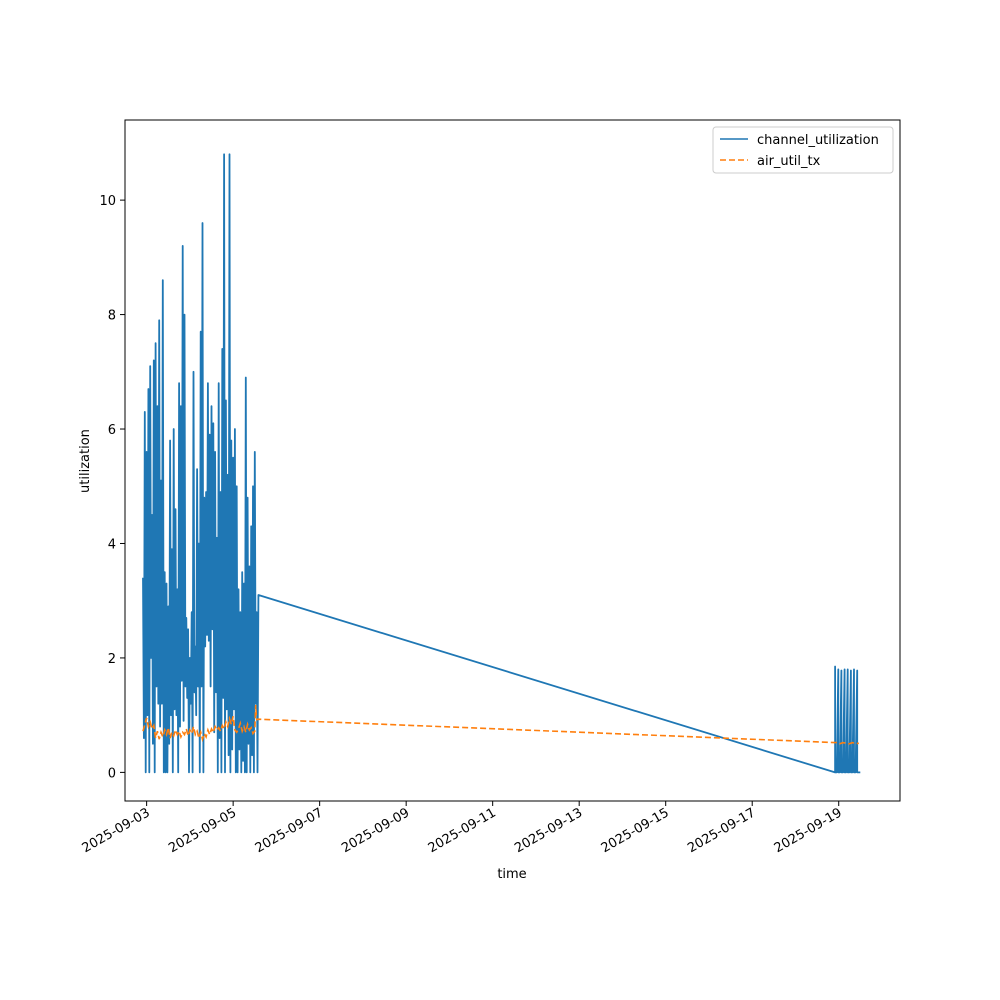 The image size is (1000, 1000). I want to click on series-line-air-util-tx, so click(500, 724).